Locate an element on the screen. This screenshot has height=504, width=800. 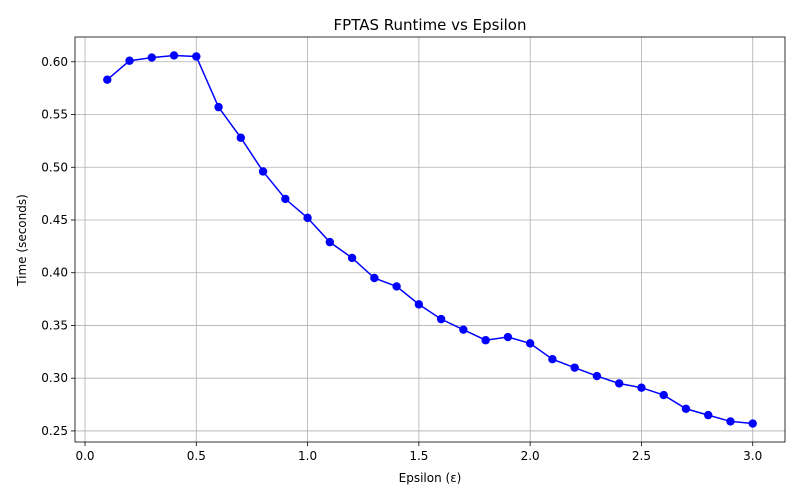
x-tick-label: 2.0 is located at coordinates (530, 456).